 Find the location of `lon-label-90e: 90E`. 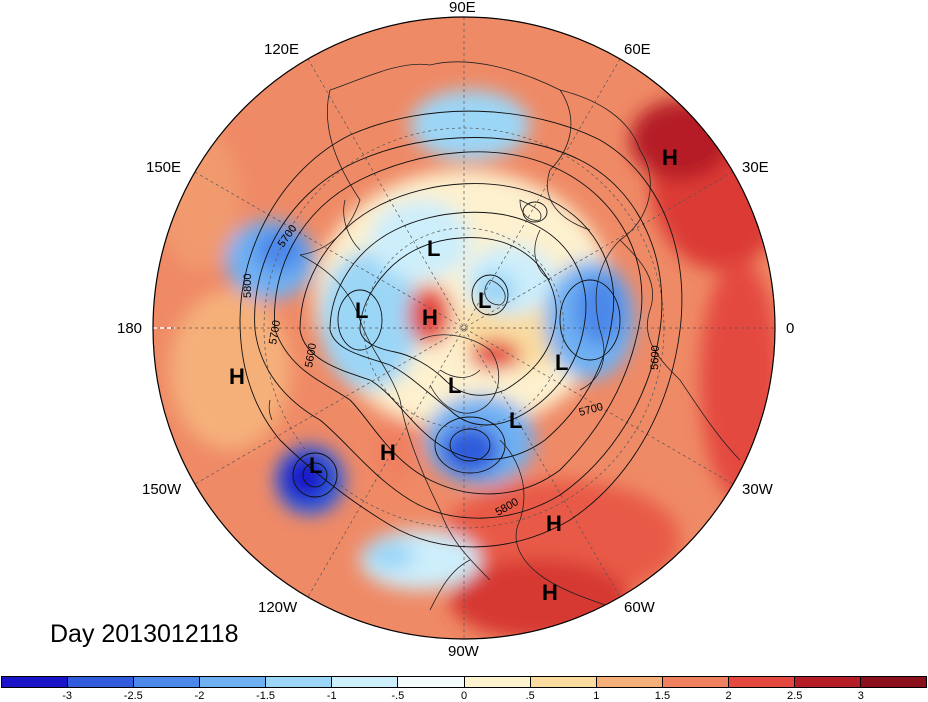

lon-label-90e: 90E is located at coordinates (462, 8).